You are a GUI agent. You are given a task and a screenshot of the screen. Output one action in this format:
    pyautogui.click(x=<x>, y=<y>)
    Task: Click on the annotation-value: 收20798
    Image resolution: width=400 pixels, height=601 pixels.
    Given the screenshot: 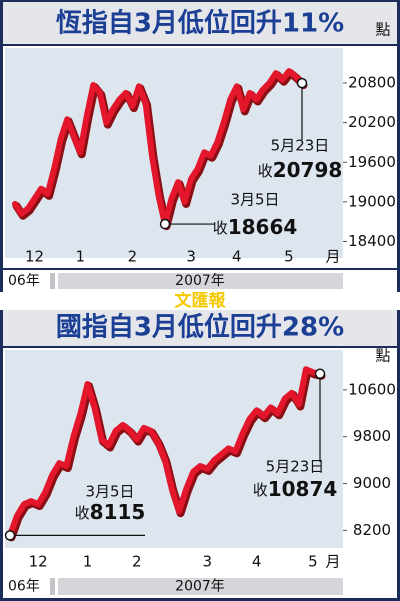 What is the action you would take?
    pyautogui.click(x=300, y=170)
    